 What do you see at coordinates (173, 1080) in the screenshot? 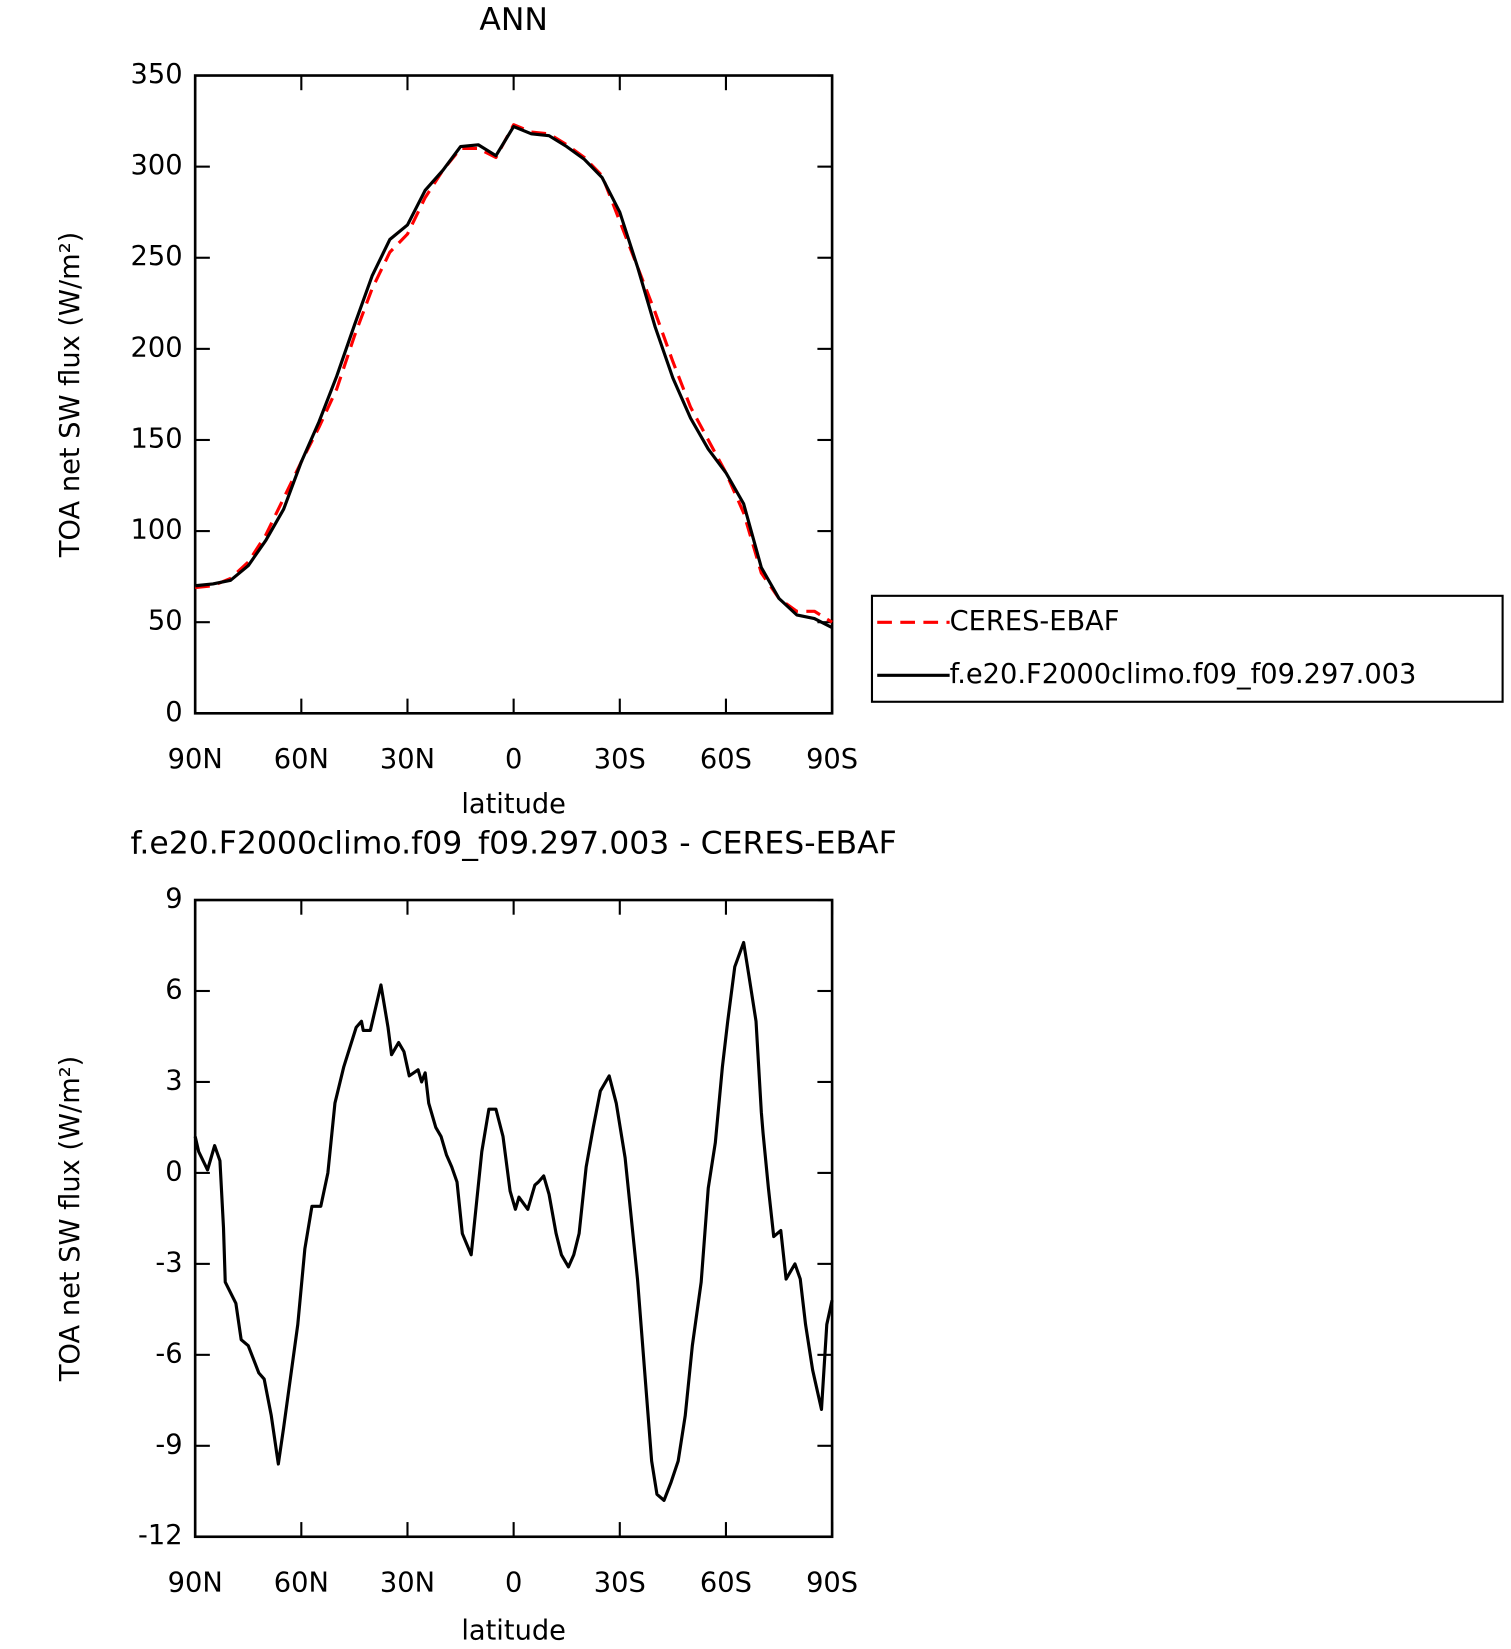
I see `y-tick-label: 3` at bounding box center [173, 1080].